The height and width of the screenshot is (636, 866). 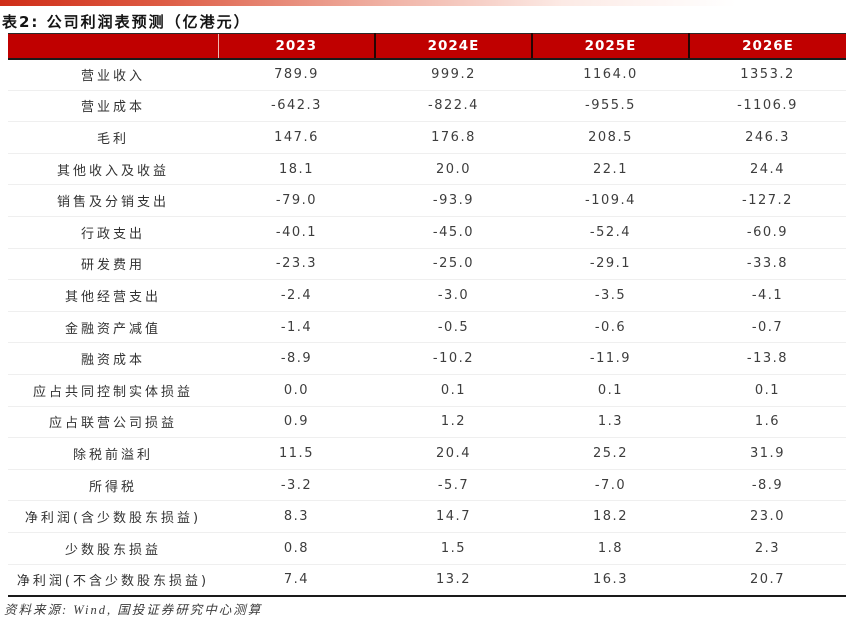 What do you see at coordinates (296, 548) in the screenshot?
I see `cell-value: 0.8` at bounding box center [296, 548].